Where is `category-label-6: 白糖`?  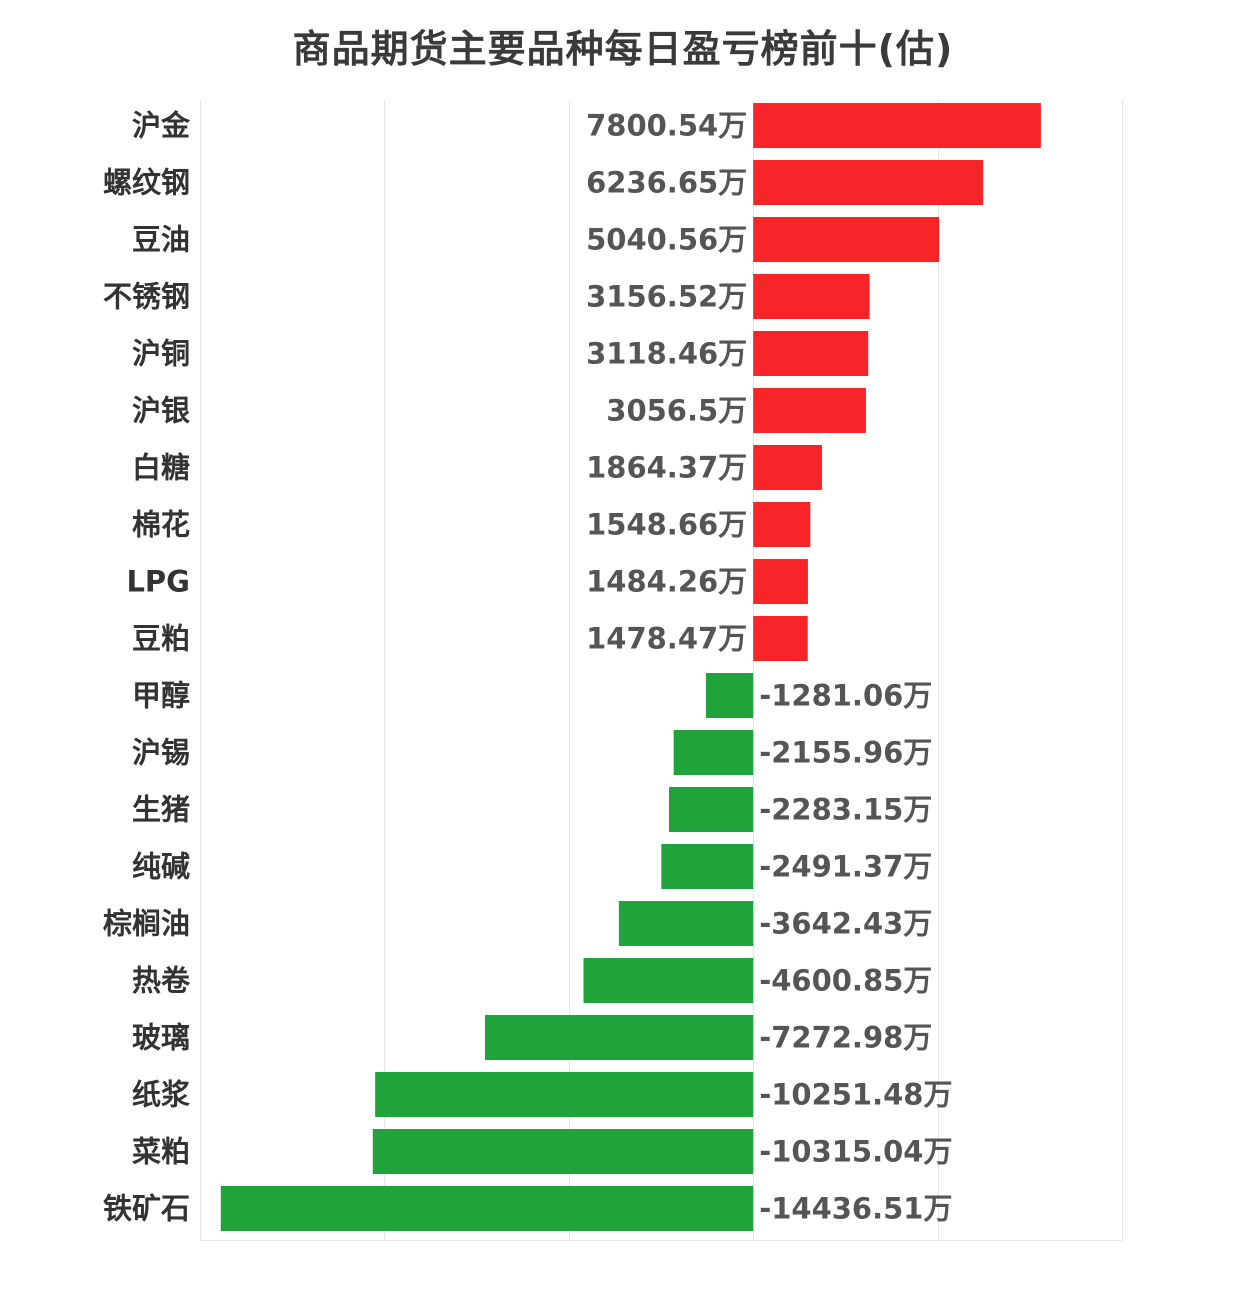
category-label-6: 白糖 is located at coordinates (161, 468).